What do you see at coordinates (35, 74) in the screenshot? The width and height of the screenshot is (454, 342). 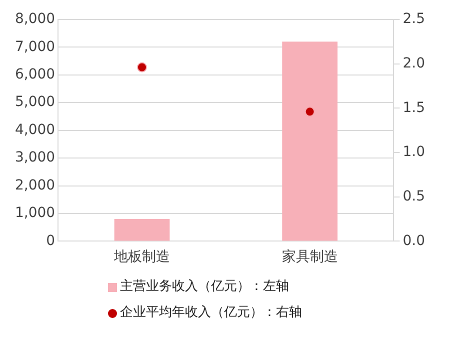 I see `y-tick-label: 6,000` at bounding box center [35, 74].